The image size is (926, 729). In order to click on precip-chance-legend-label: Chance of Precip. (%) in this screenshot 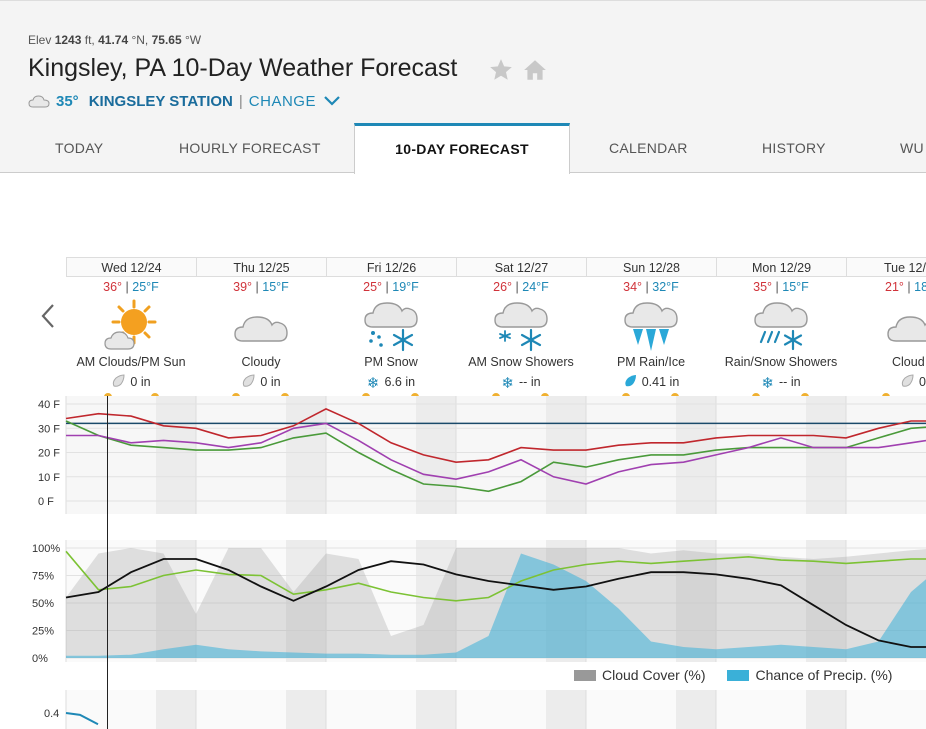, I will do `click(824, 675)`.